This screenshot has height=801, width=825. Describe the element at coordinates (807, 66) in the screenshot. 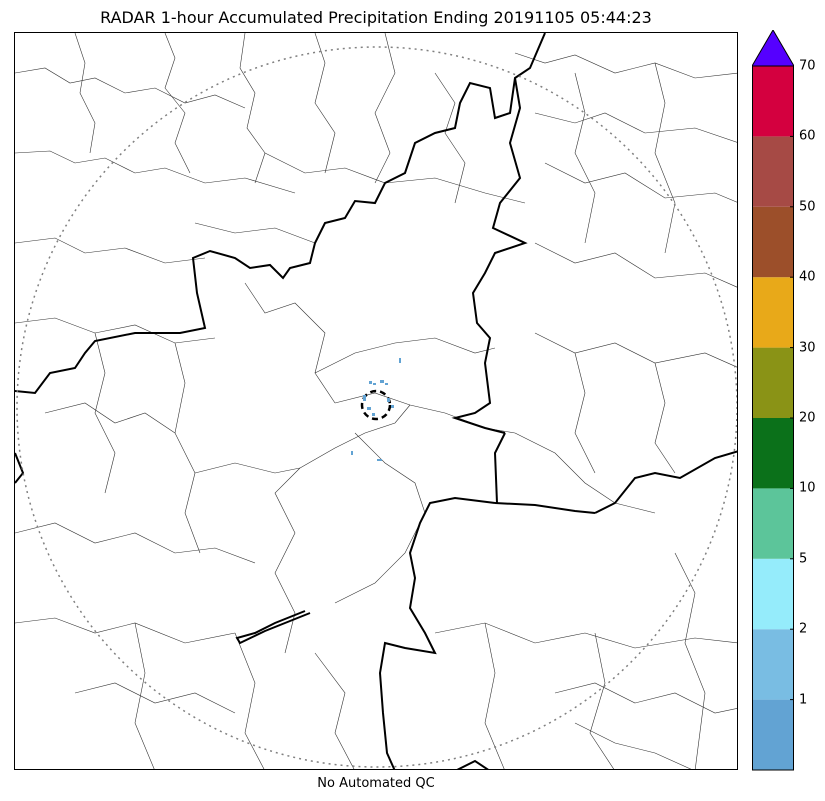

I see `colorbar-tick-label: 70` at that location.